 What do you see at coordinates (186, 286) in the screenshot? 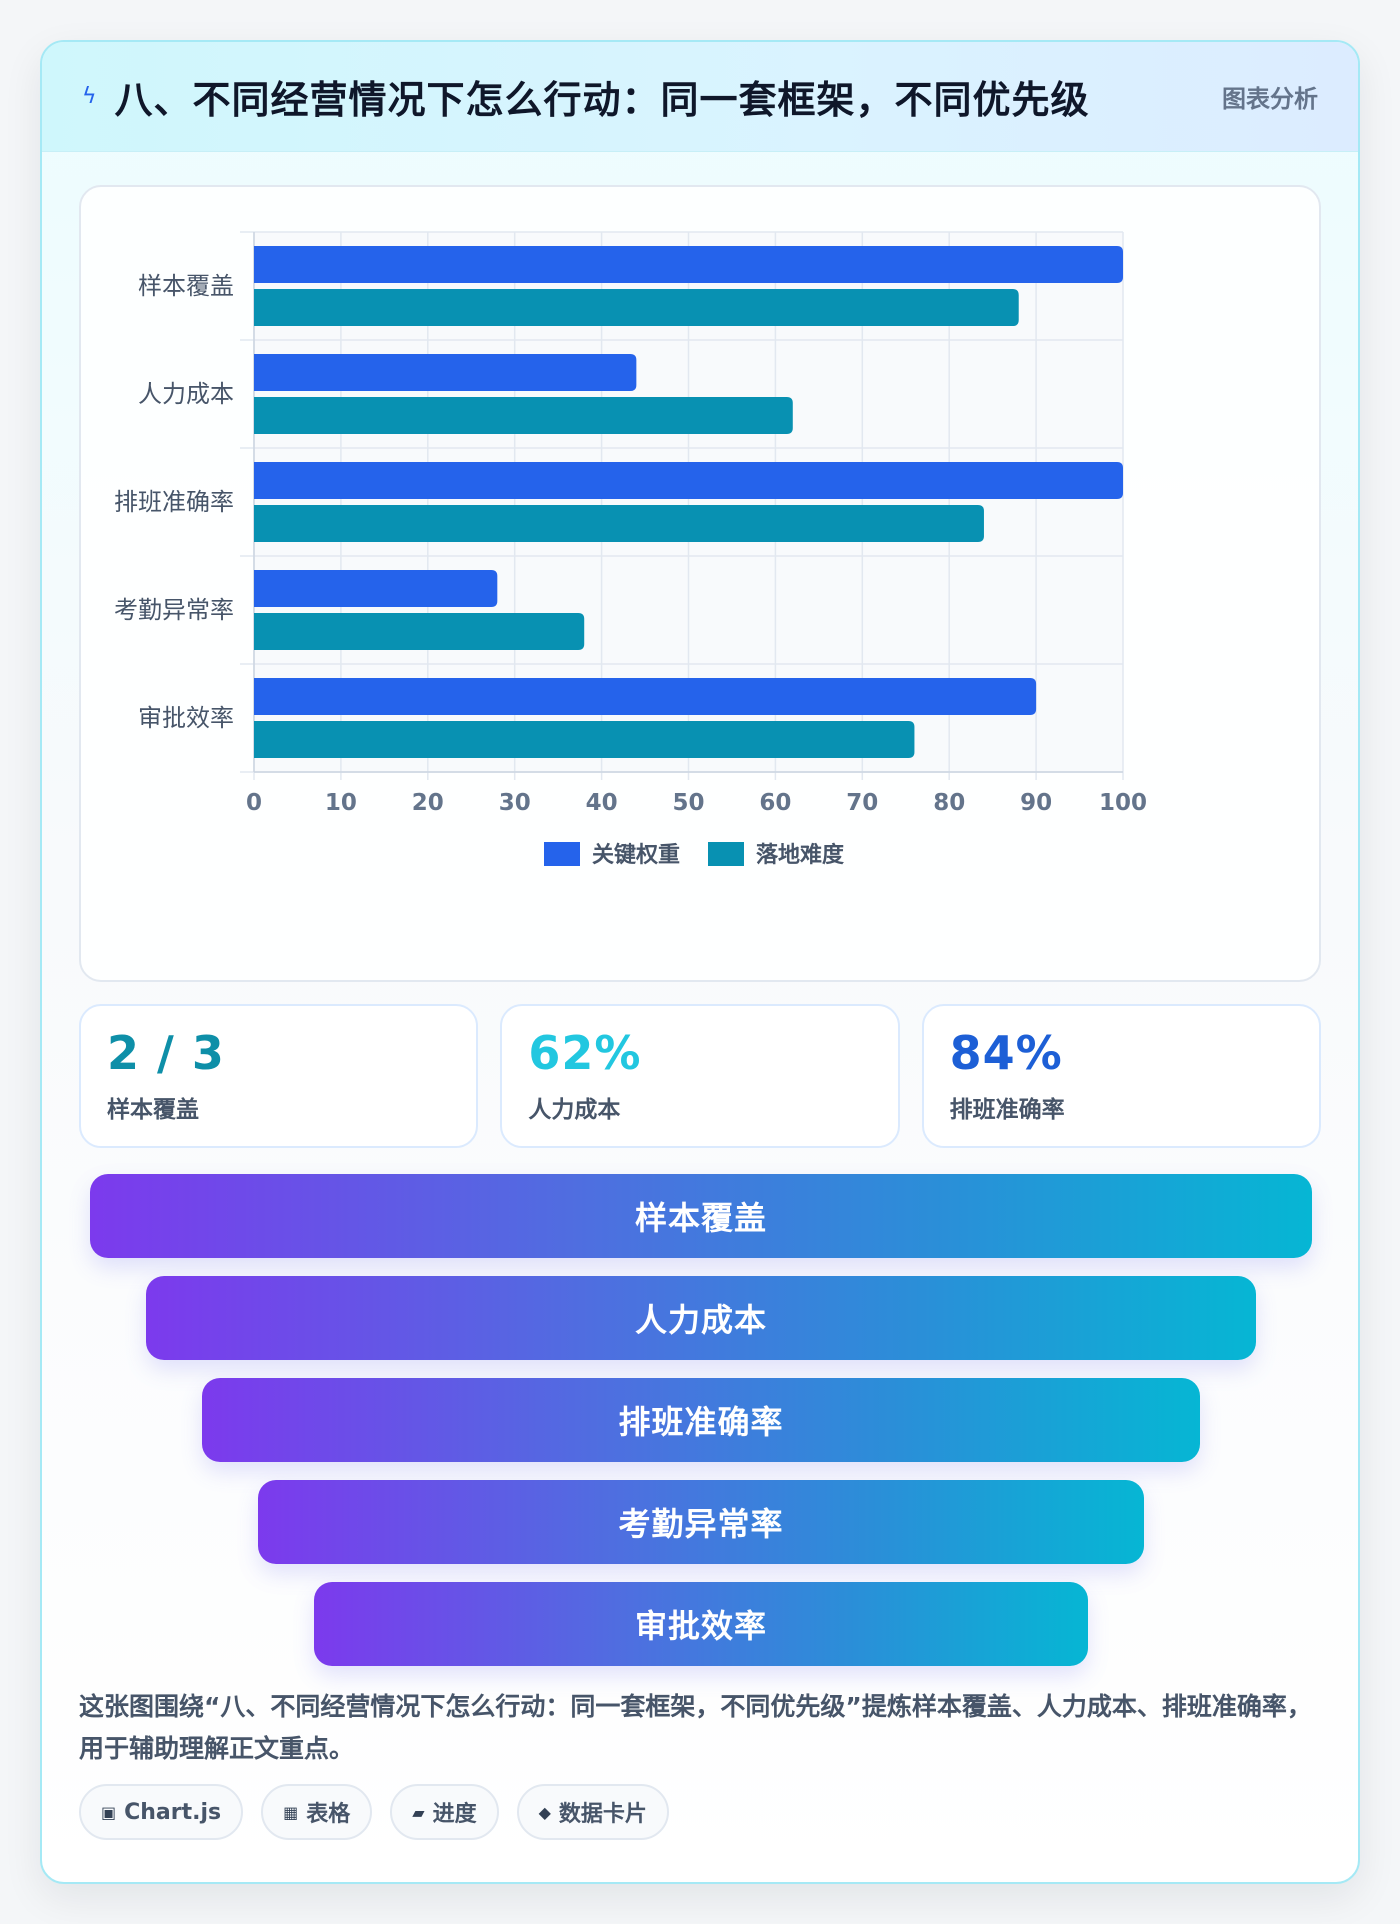
I see `y-category-label: 样本覆盖` at bounding box center [186, 286].